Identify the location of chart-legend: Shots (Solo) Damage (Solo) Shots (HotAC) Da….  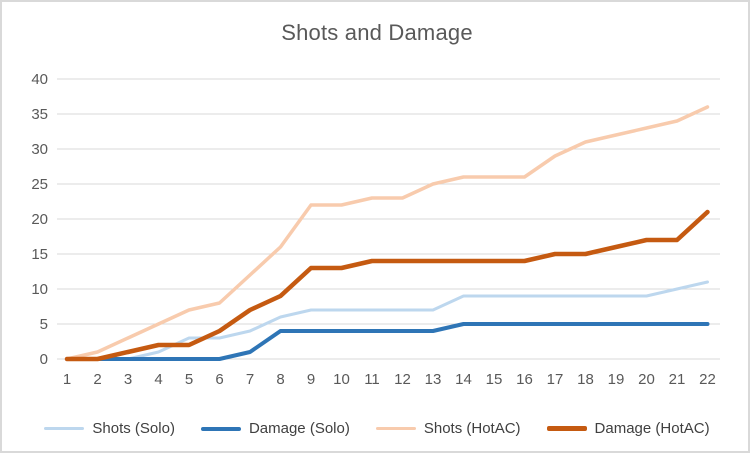
(375, 428).